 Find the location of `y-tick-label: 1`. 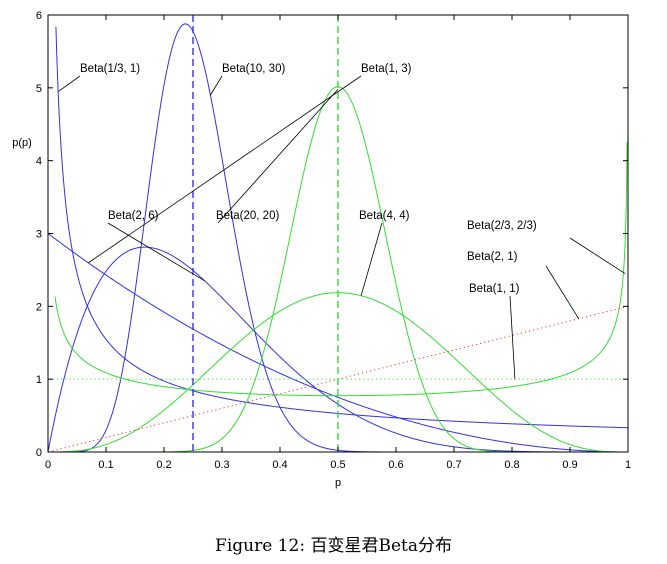

y-tick-label: 1 is located at coordinates (39, 380).